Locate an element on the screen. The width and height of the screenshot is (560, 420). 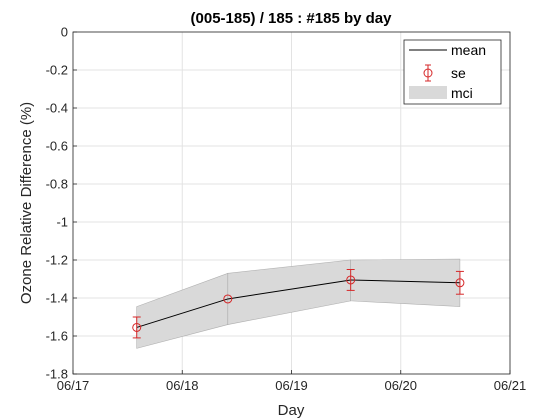
x-tick-label: 06/20 is located at coordinates (400, 385).